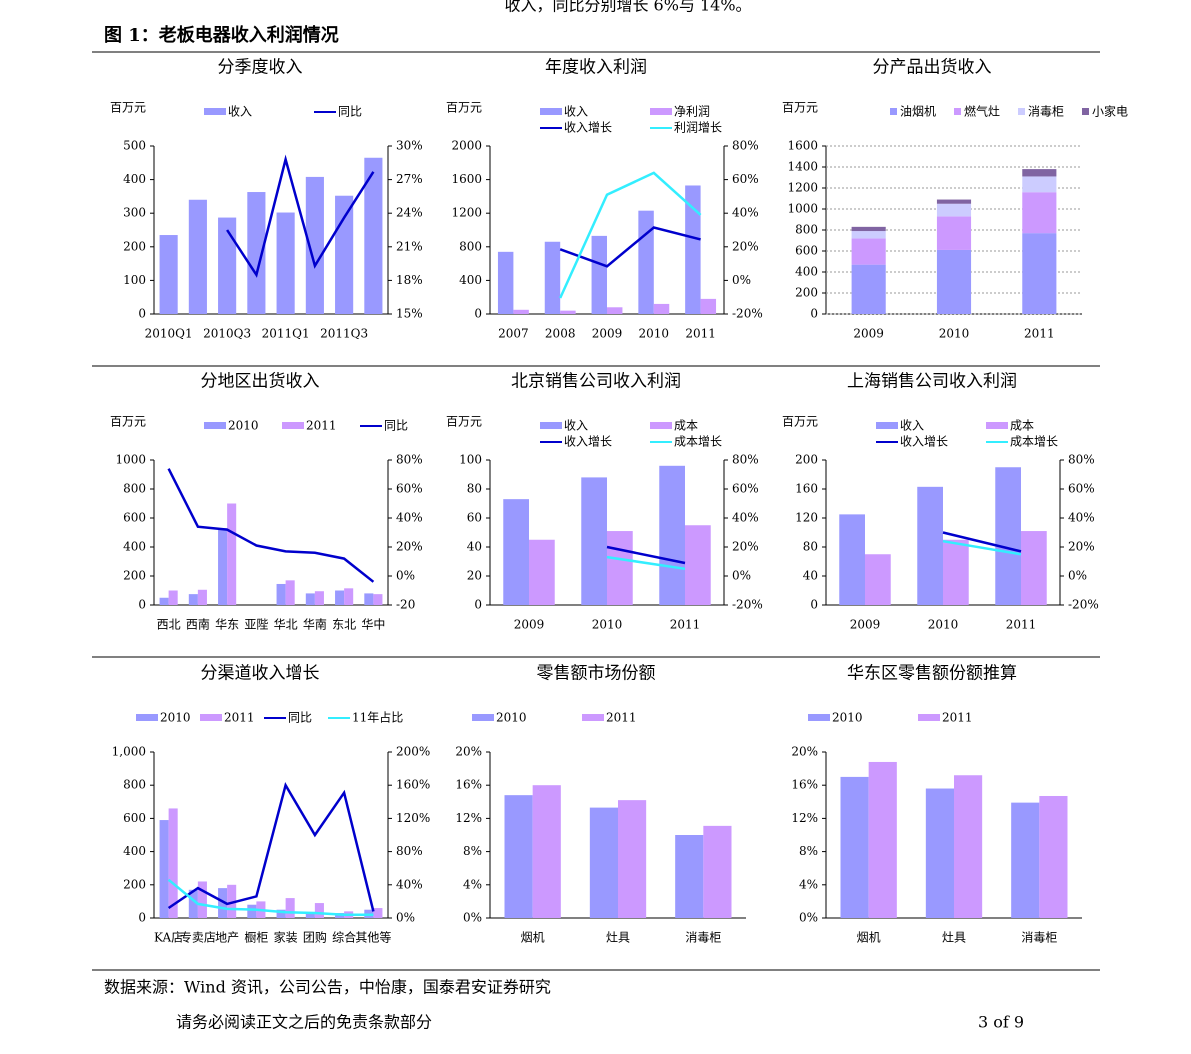  What do you see at coordinates (344, 625) in the screenshot?
I see `x-tick-label: 东北` at bounding box center [344, 625].